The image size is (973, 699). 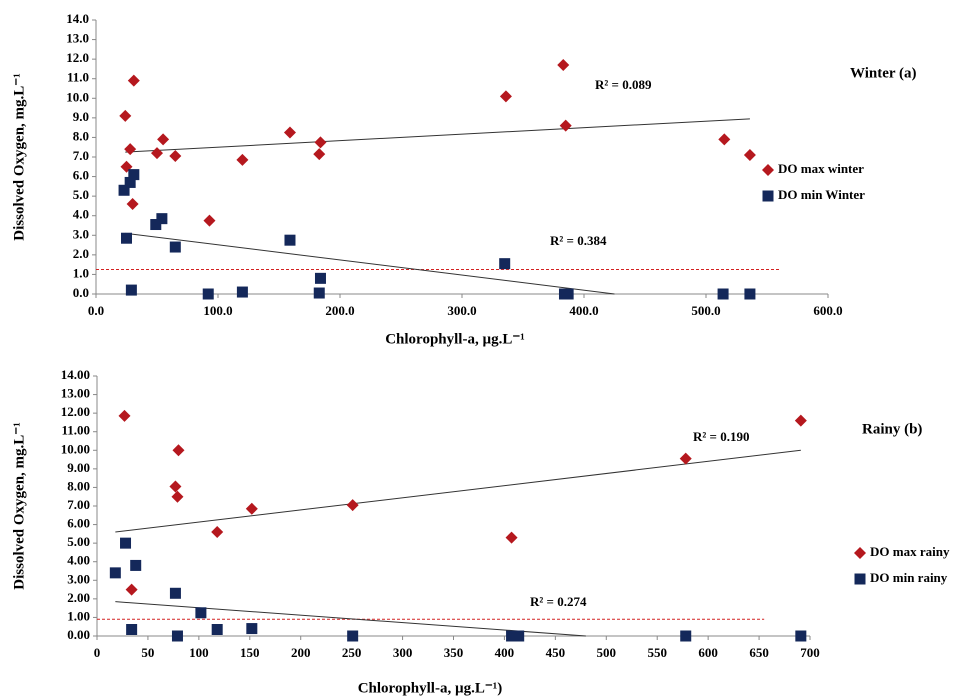 I want to click on legend-label: DO min Winter, so click(x=821, y=194).